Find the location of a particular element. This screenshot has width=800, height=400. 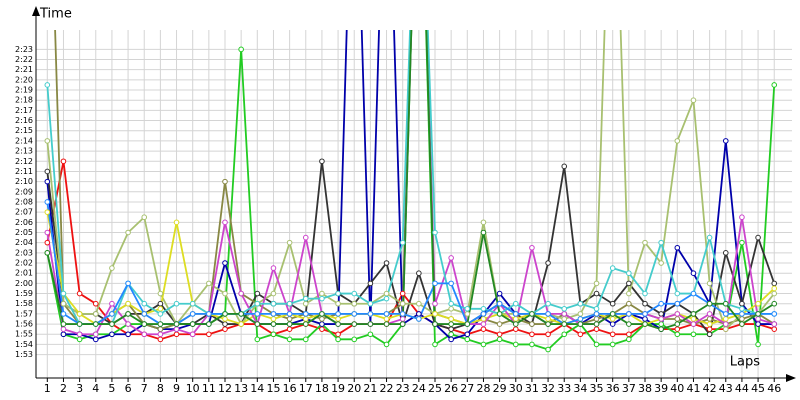

x-tick-label: 45 is located at coordinates (758, 388).